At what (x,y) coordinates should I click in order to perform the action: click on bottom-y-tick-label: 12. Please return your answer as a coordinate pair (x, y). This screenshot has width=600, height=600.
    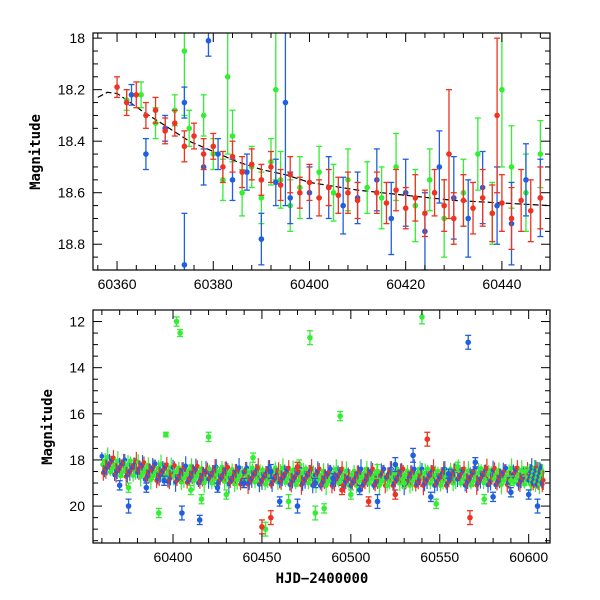
    Looking at the image, I should click on (77, 322).